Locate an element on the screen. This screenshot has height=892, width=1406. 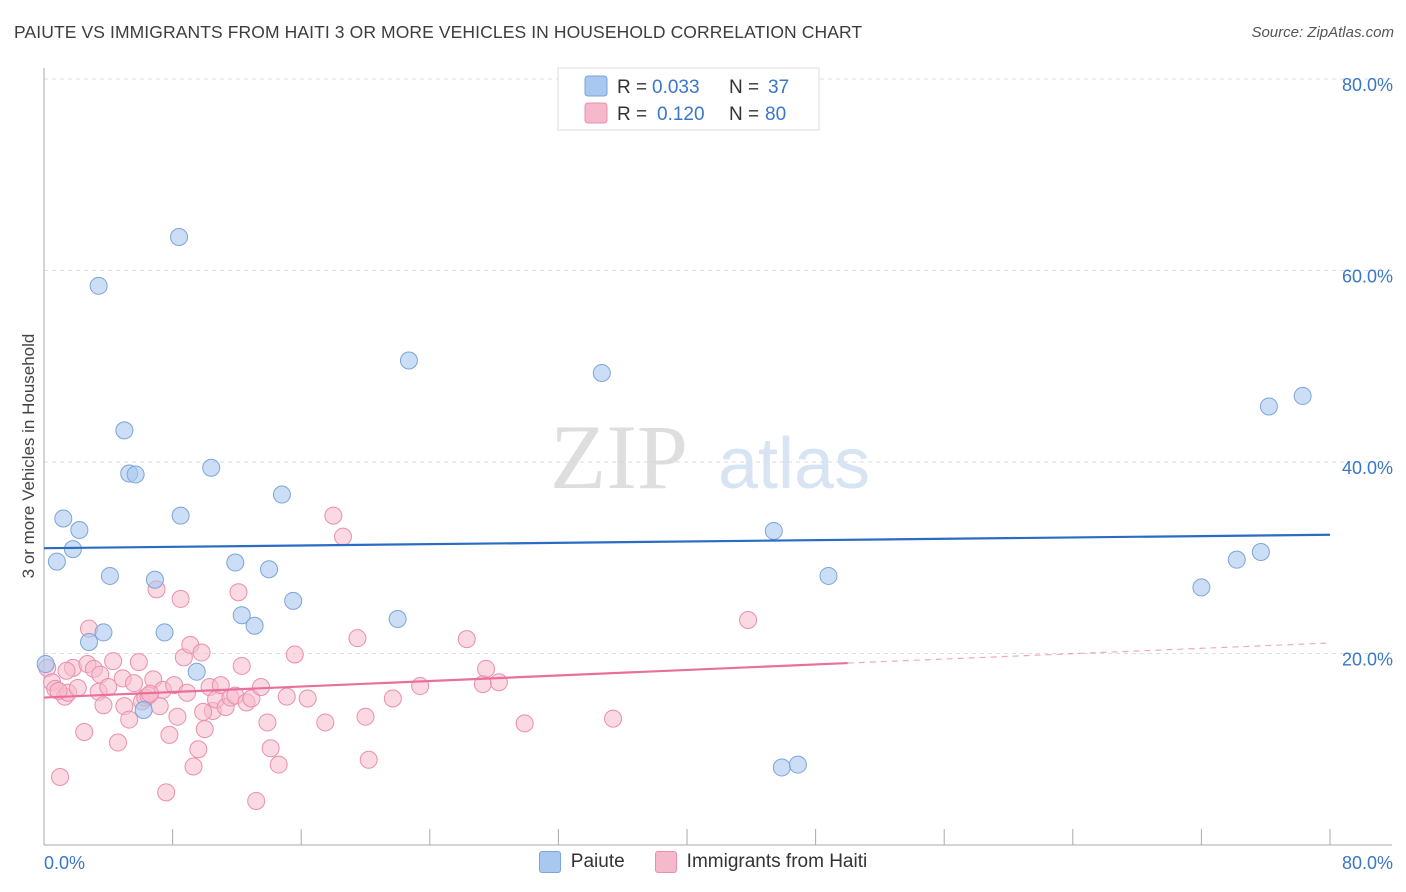
watermark: ZIP atlas is located at coordinates (710, 457).